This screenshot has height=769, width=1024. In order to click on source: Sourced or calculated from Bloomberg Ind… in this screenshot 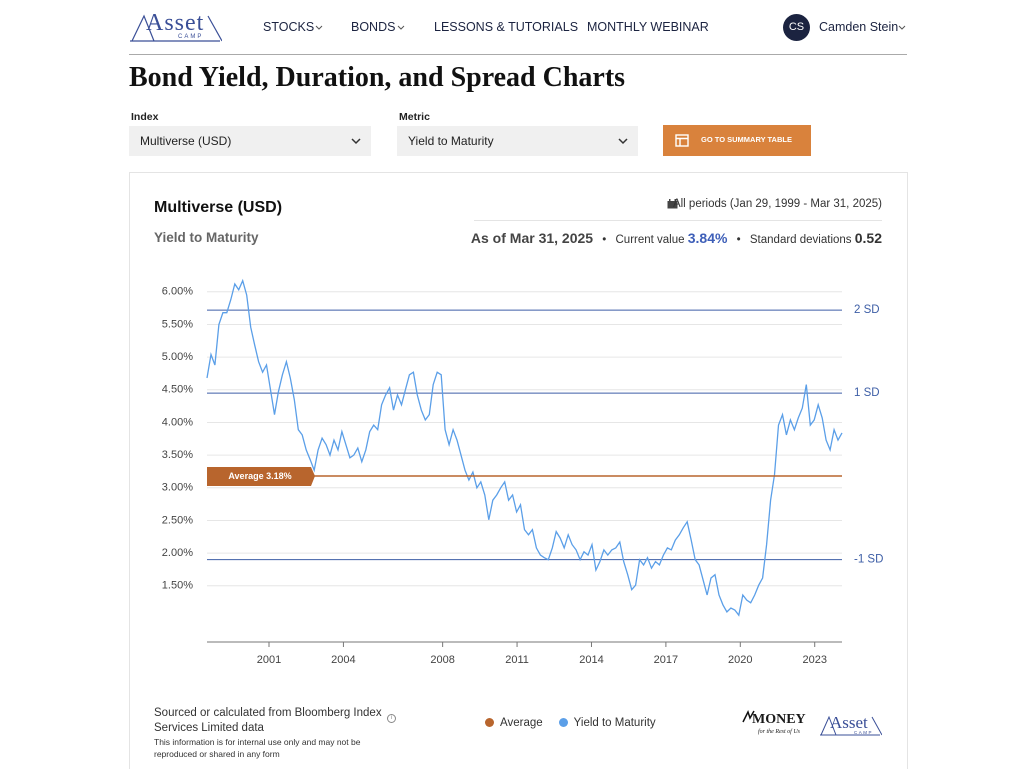, I will do `click(268, 720)`.